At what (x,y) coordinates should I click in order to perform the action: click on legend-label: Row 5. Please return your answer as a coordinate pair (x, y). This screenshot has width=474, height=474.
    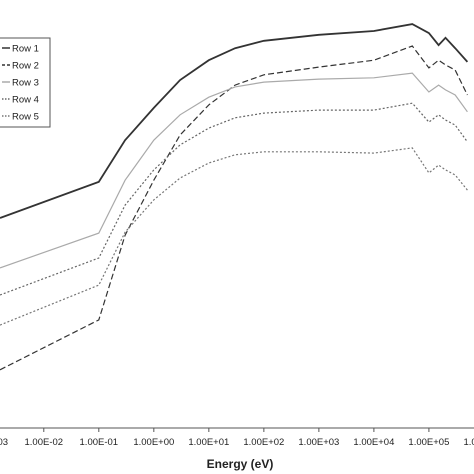
    Looking at the image, I should click on (25, 117).